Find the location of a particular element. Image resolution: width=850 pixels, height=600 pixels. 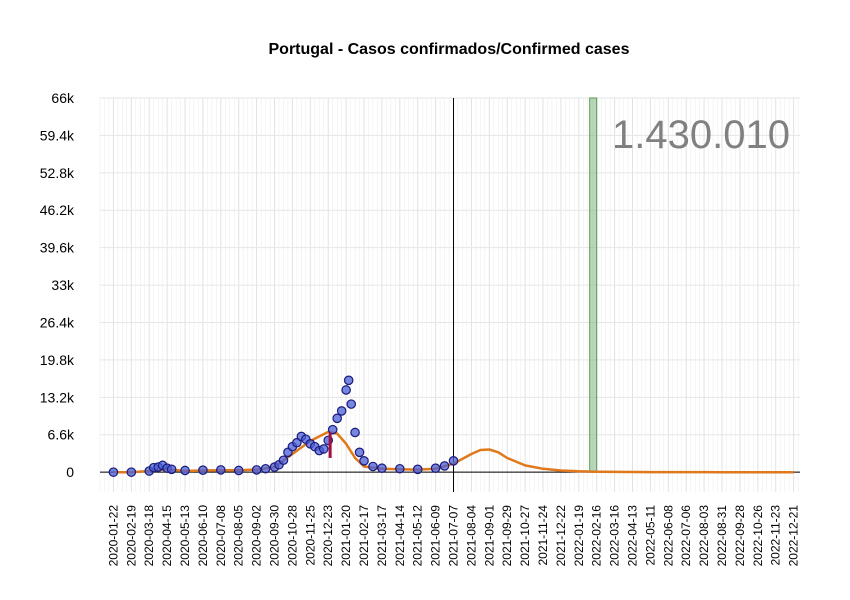

y-tick-label: 0 is located at coordinates (70, 472).